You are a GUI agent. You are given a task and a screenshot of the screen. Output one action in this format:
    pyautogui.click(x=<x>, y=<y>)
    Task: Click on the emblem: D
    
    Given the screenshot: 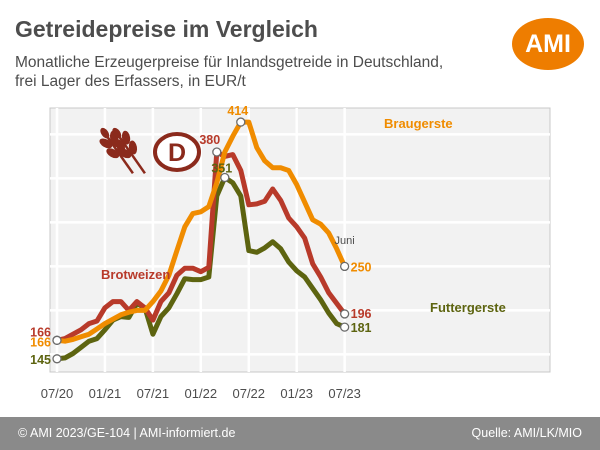 What is the action you would take?
    pyautogui.click(x=150, y=151)
    